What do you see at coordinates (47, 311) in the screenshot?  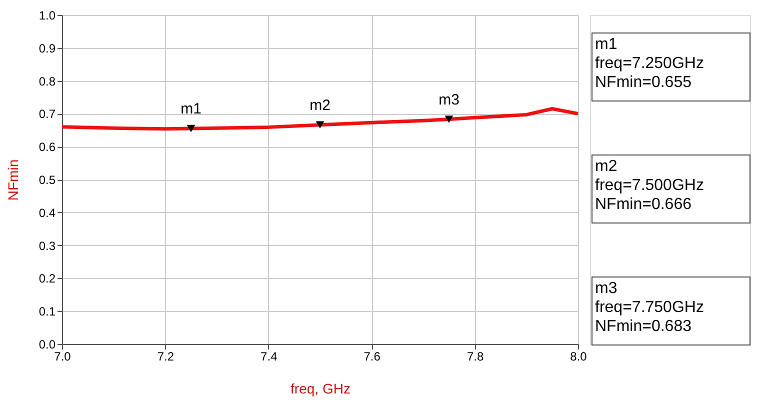 I see `y-tick-label: 0.1` at bounding box center [47, 311].